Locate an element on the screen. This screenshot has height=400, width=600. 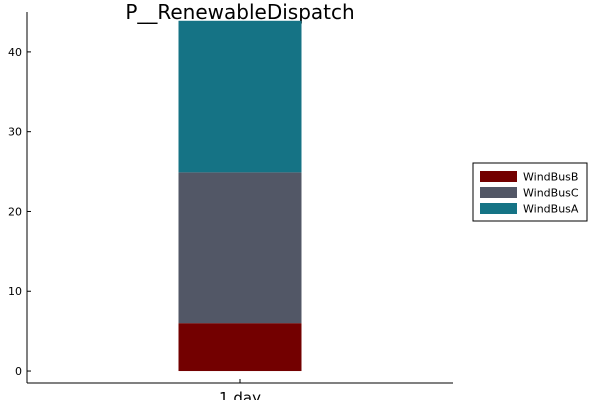
chart-title: P__RenewableDispatch is located at coordinates (239, 12).